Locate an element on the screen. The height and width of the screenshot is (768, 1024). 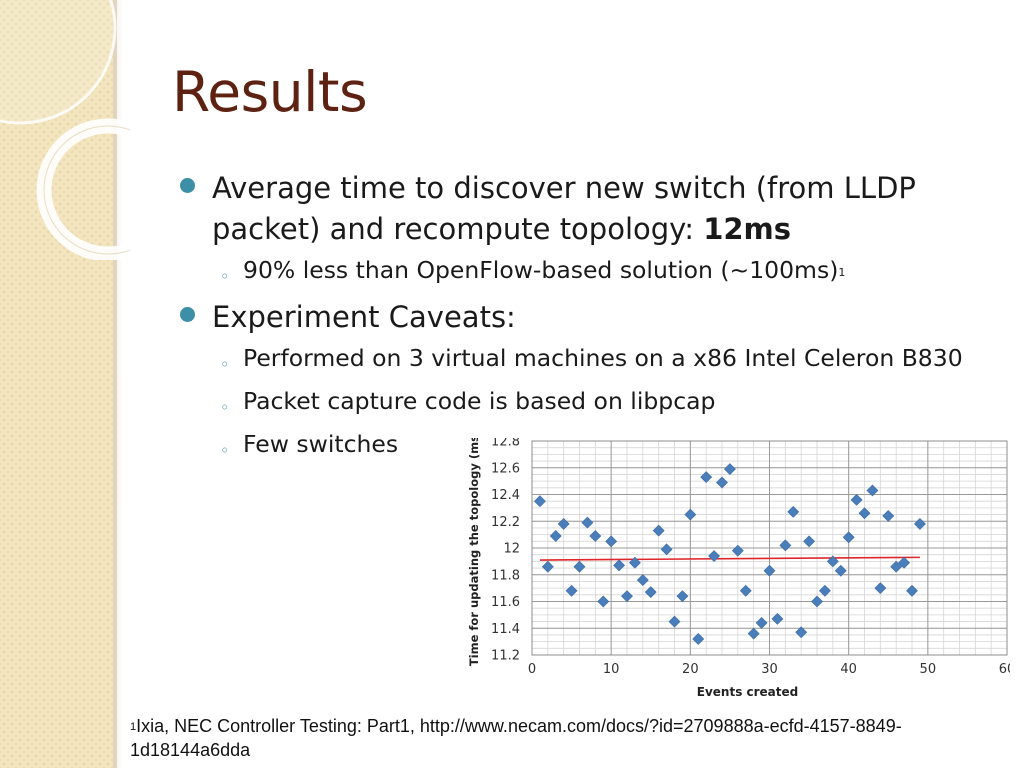
footnote-marker: 1 is located at coordinates (842, 272).